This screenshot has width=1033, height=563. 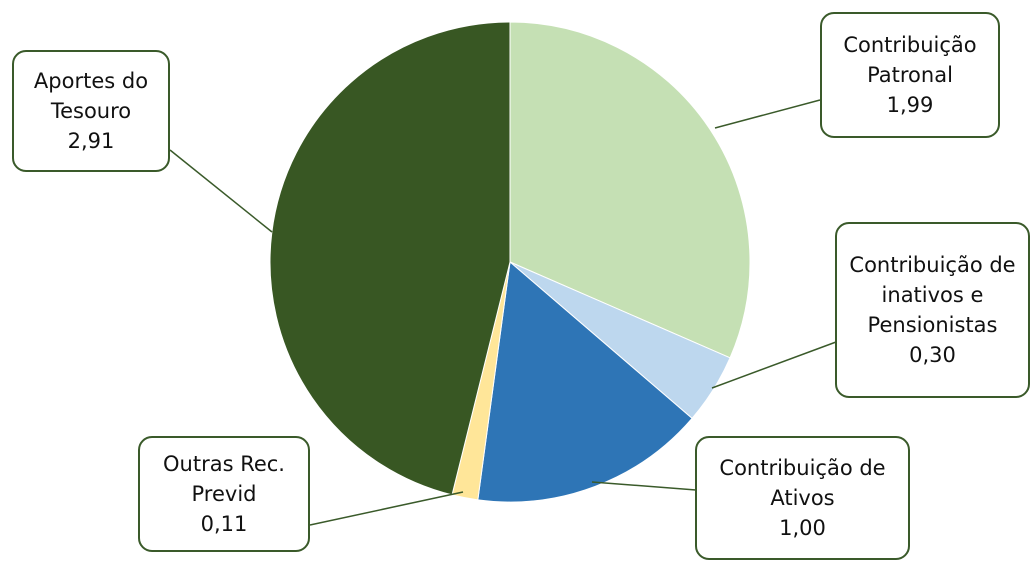 I want to click on category-label: Contribuição Patronal, so click(x=910, y=60).